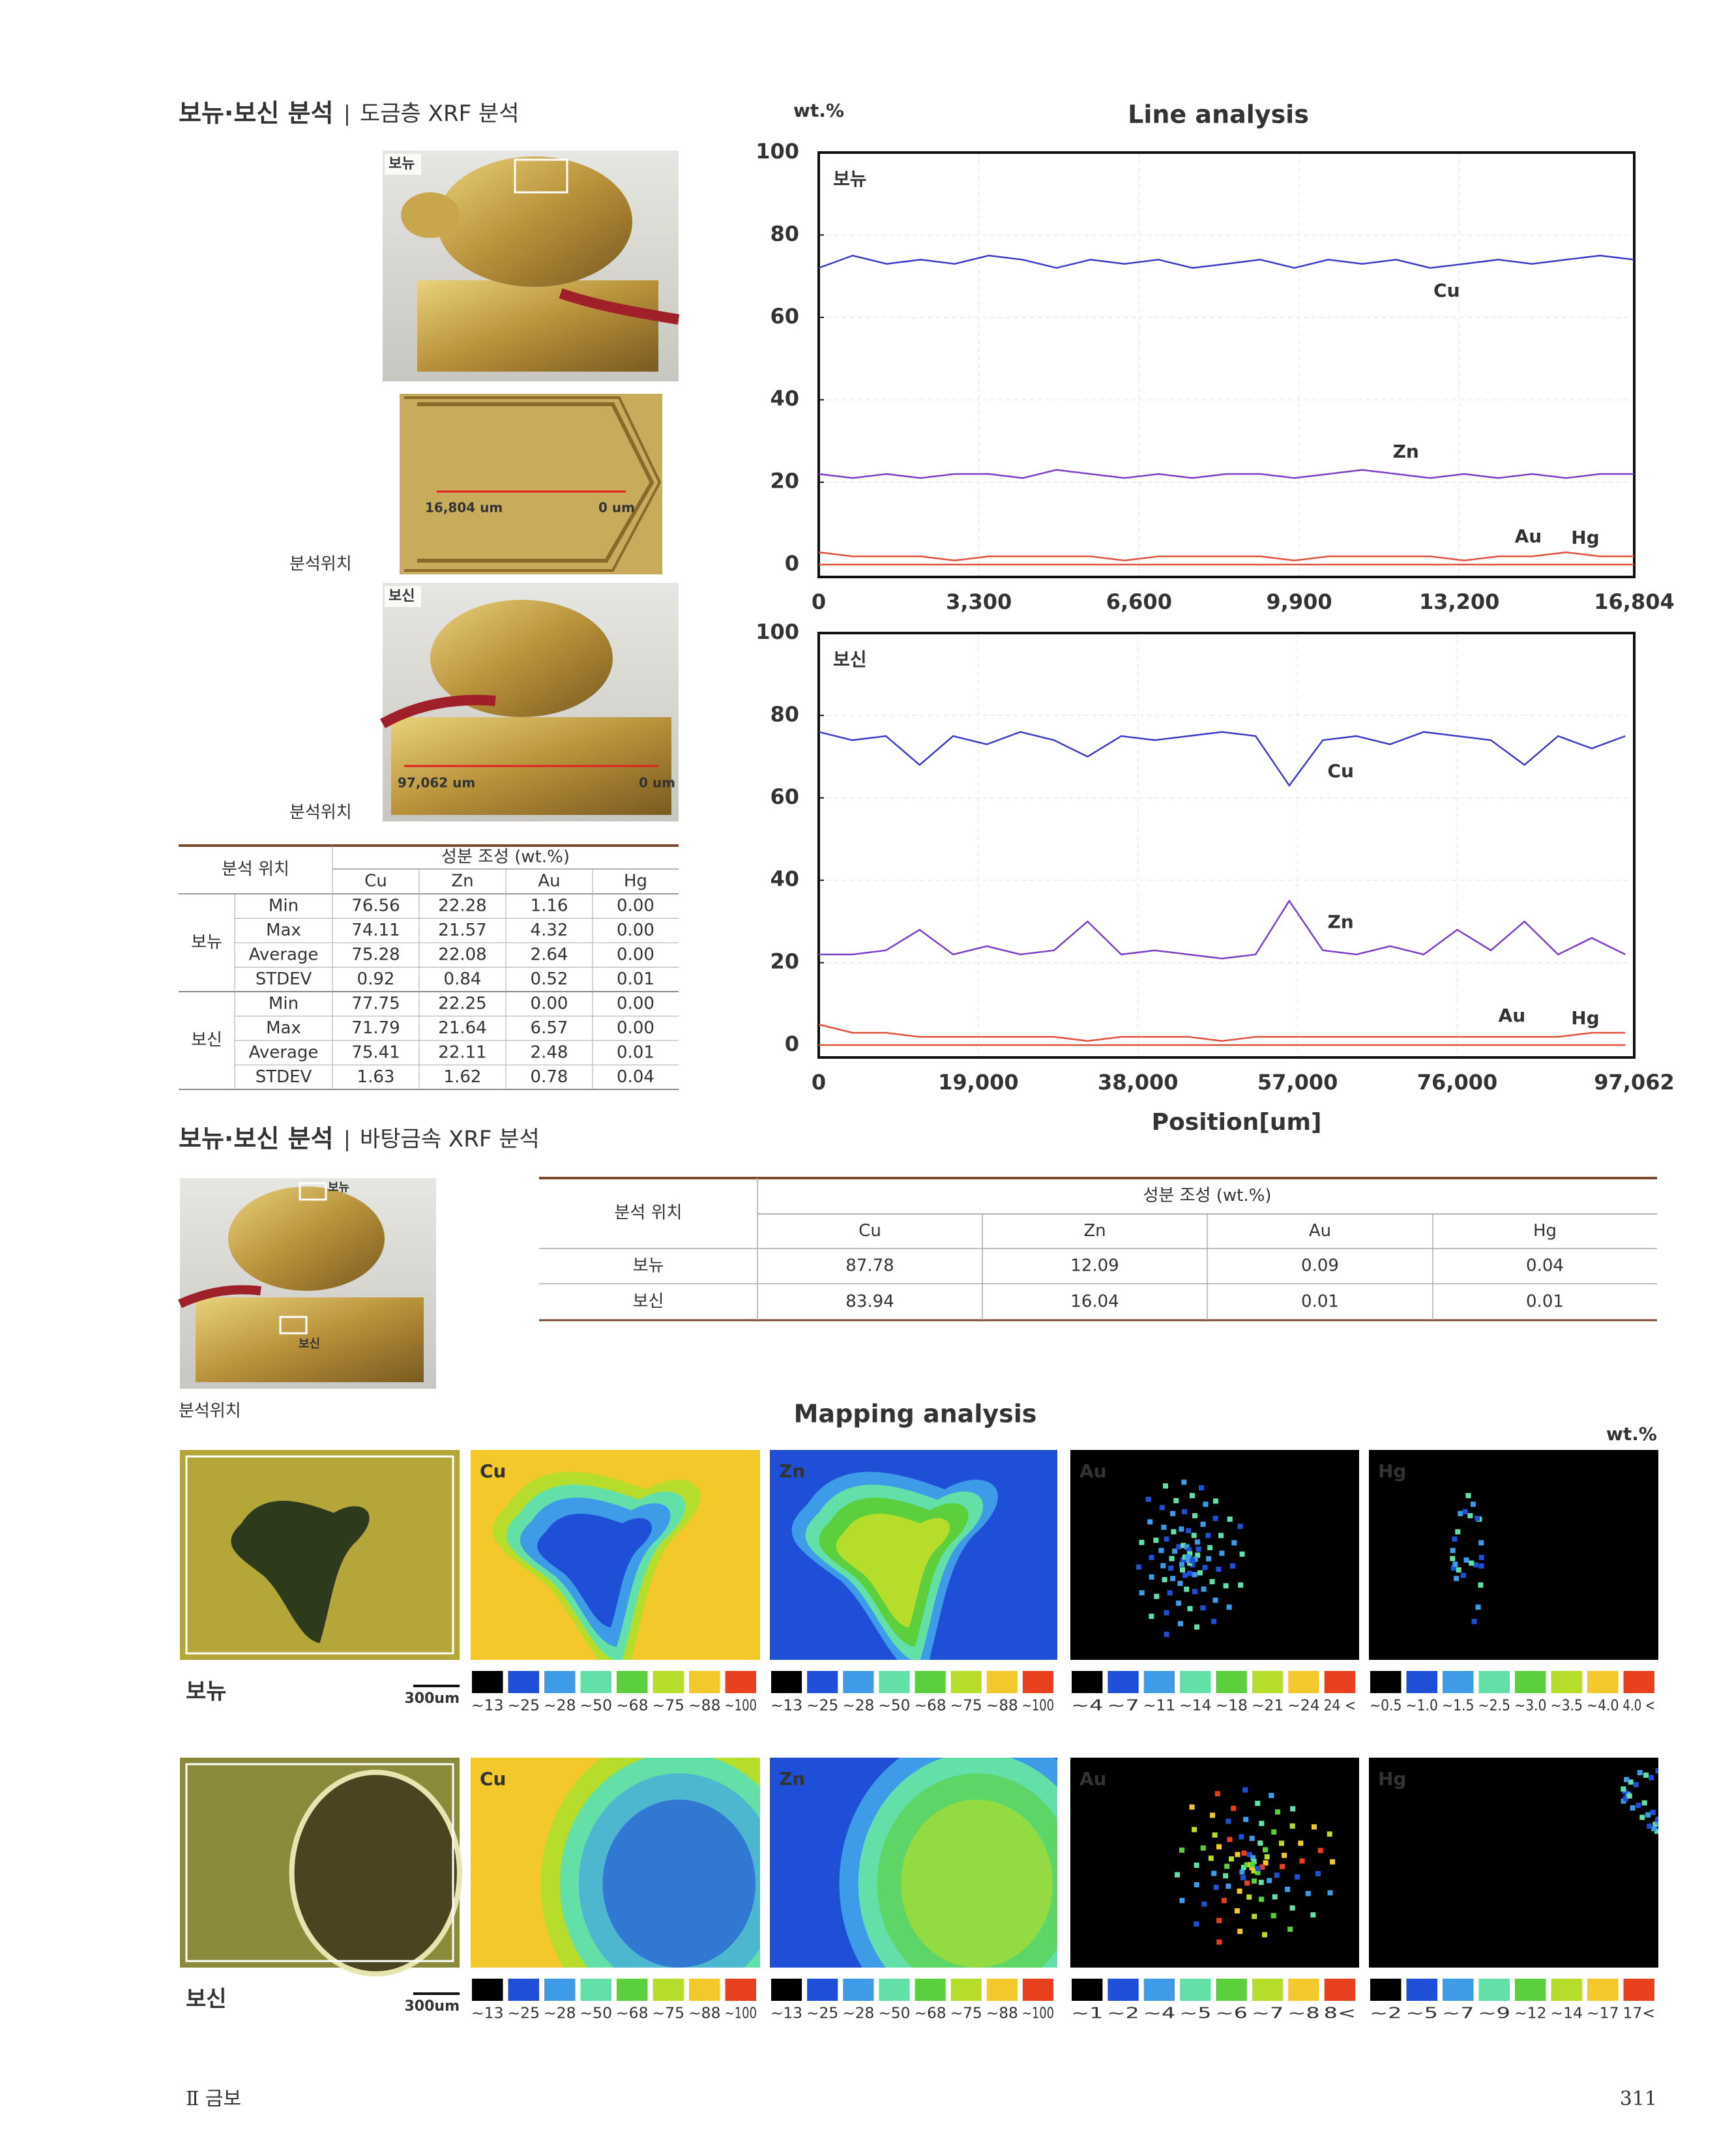  I want to click on table-cell: 75.28, so click(375, 954).